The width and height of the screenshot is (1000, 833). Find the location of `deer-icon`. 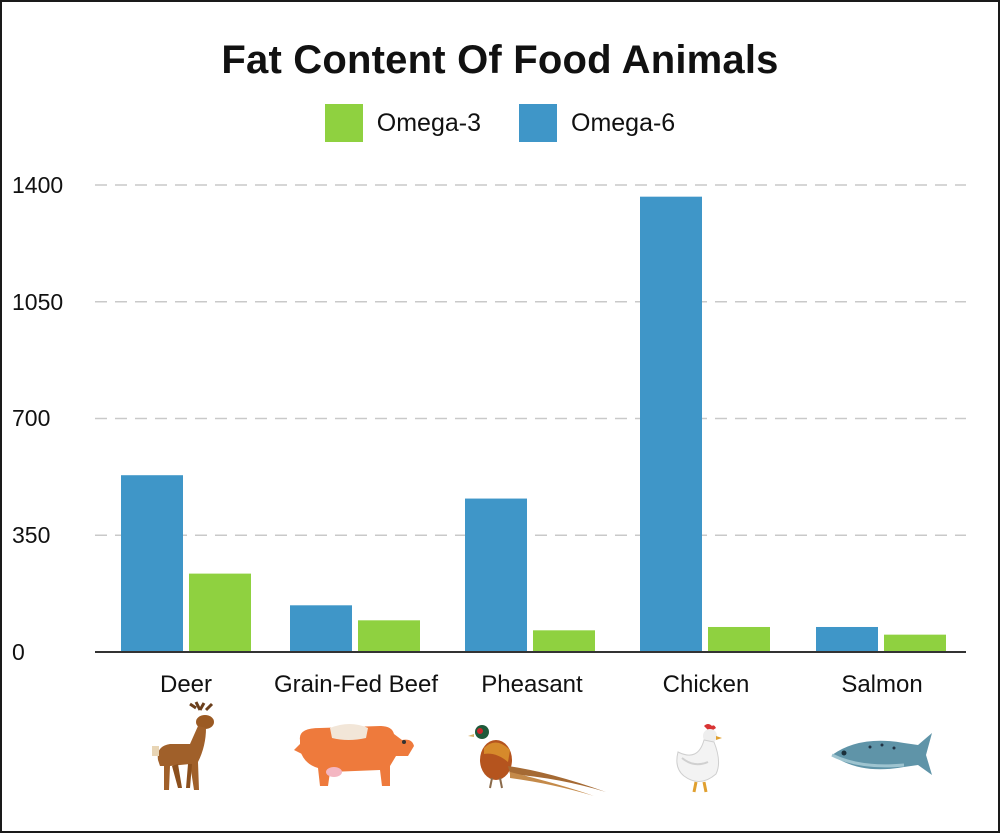

deer-icon is located at coordinates (183, 745).